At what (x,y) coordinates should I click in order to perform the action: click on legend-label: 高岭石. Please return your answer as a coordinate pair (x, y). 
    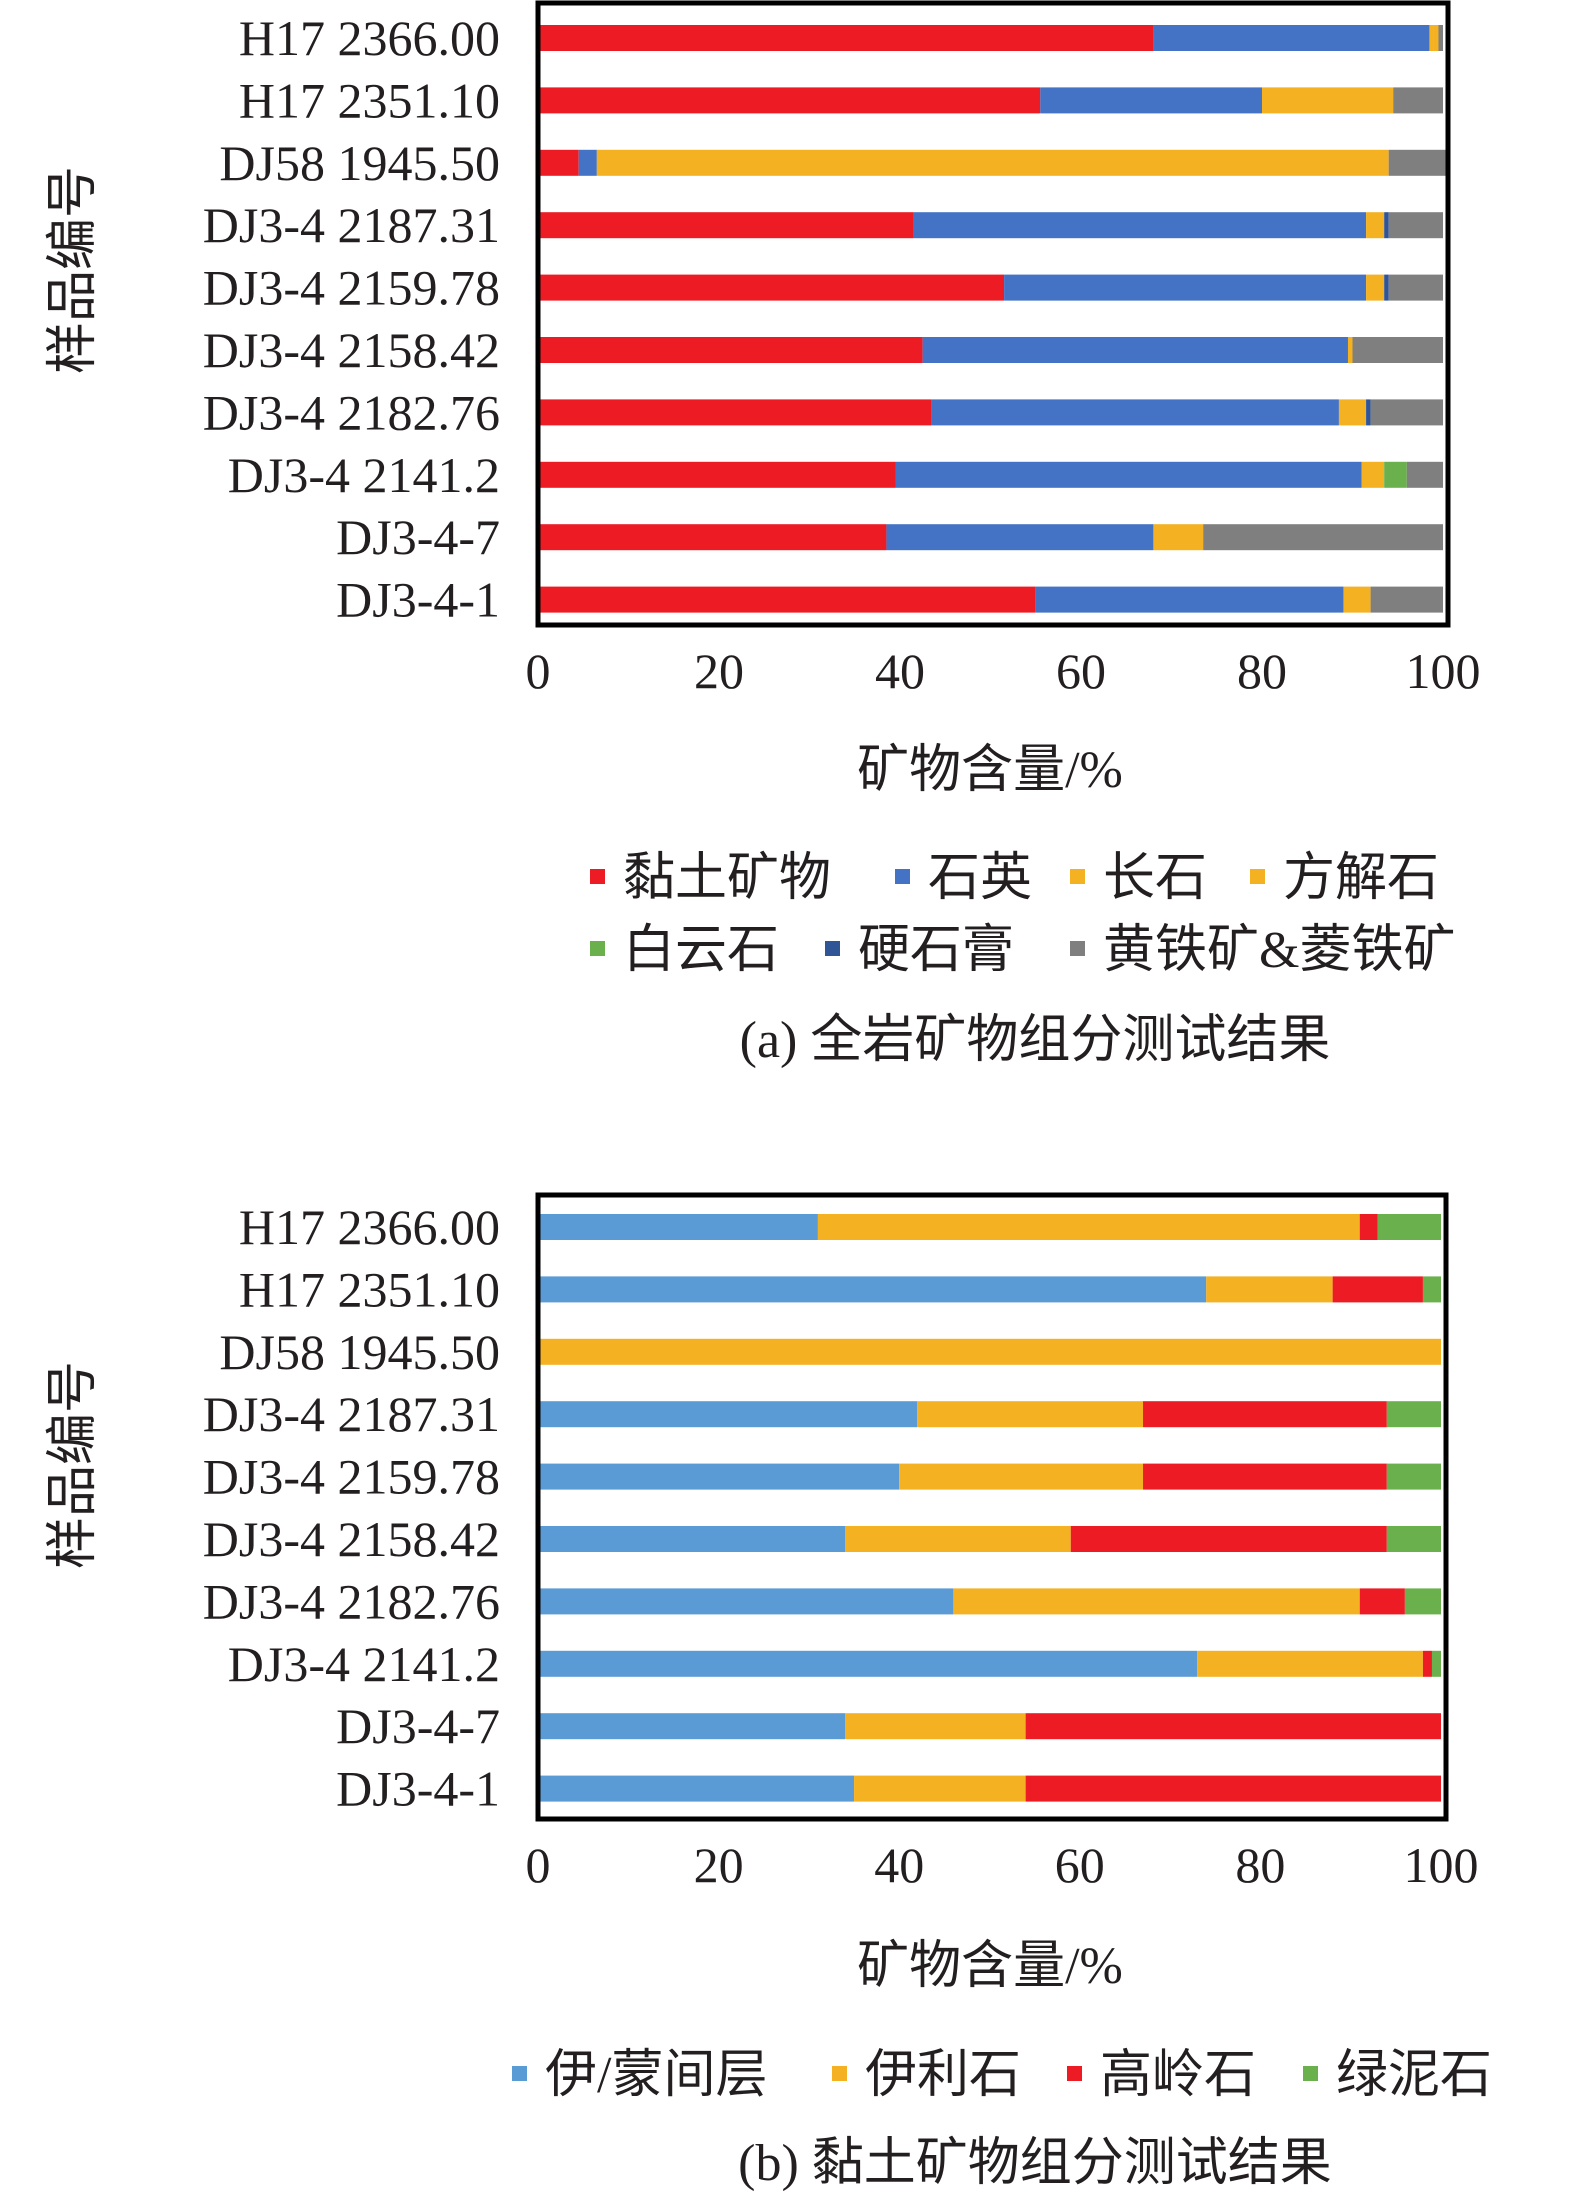
    Looking at the image, I should click on (1178, 2075).